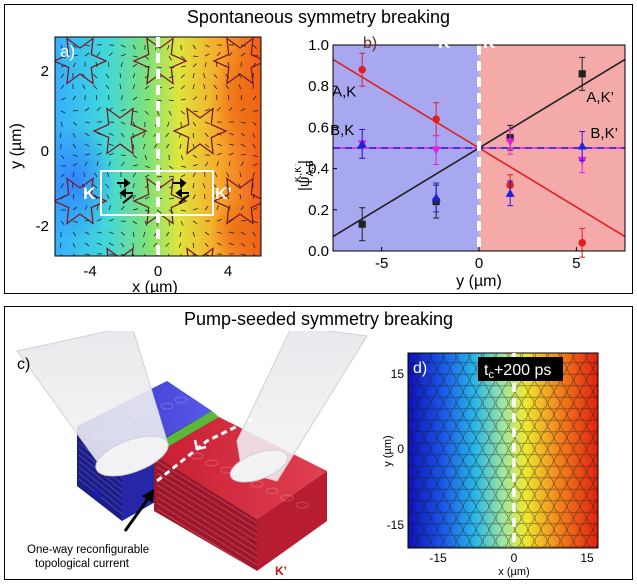  I want to click on panel-a-label: a), so click(67, 51).